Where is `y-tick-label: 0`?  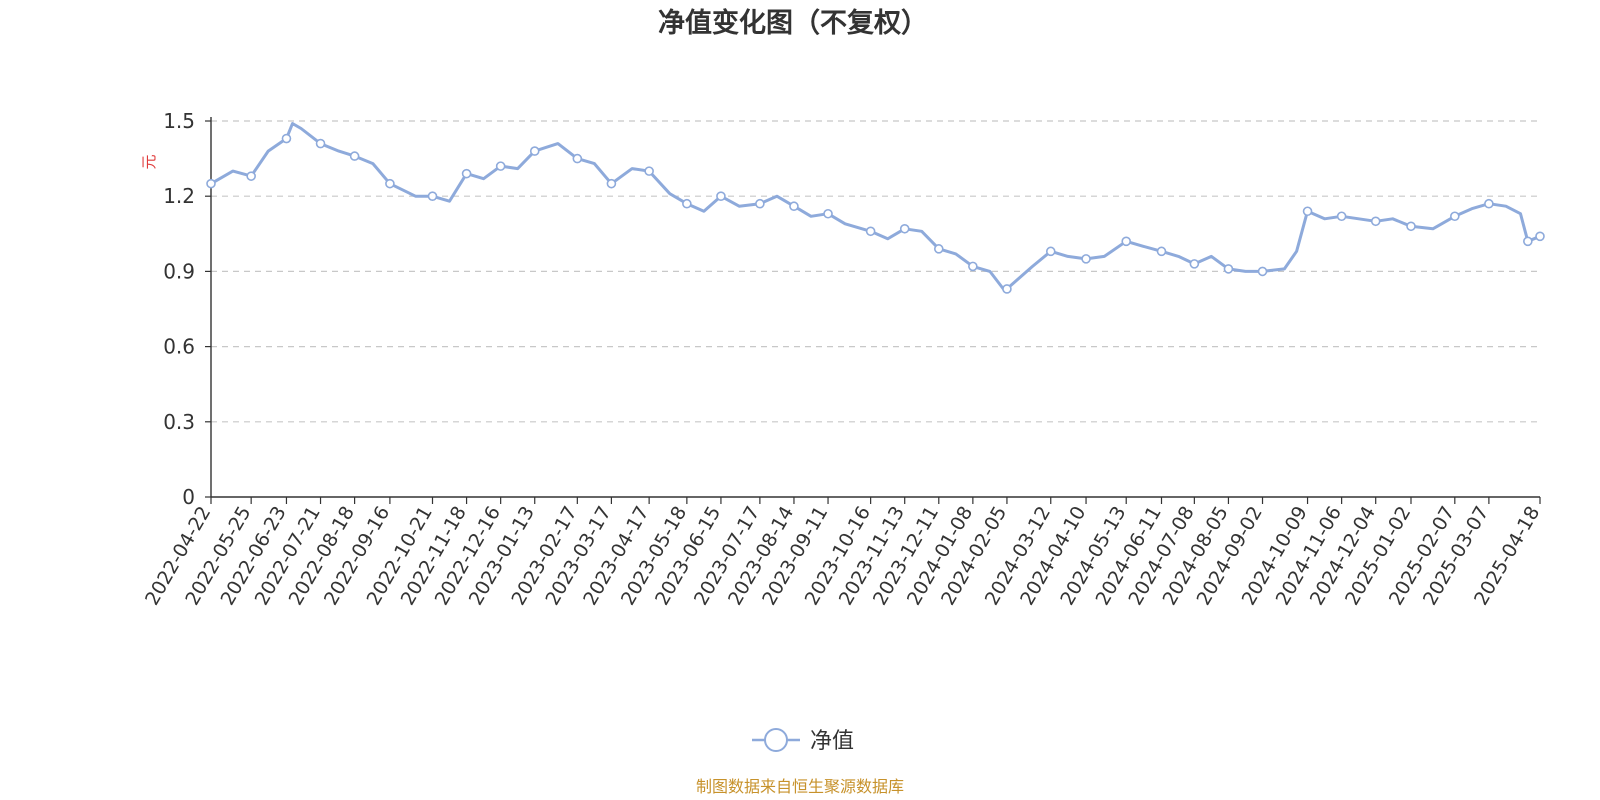
y-tick-label: 0 is located at coordinates (188, 497).